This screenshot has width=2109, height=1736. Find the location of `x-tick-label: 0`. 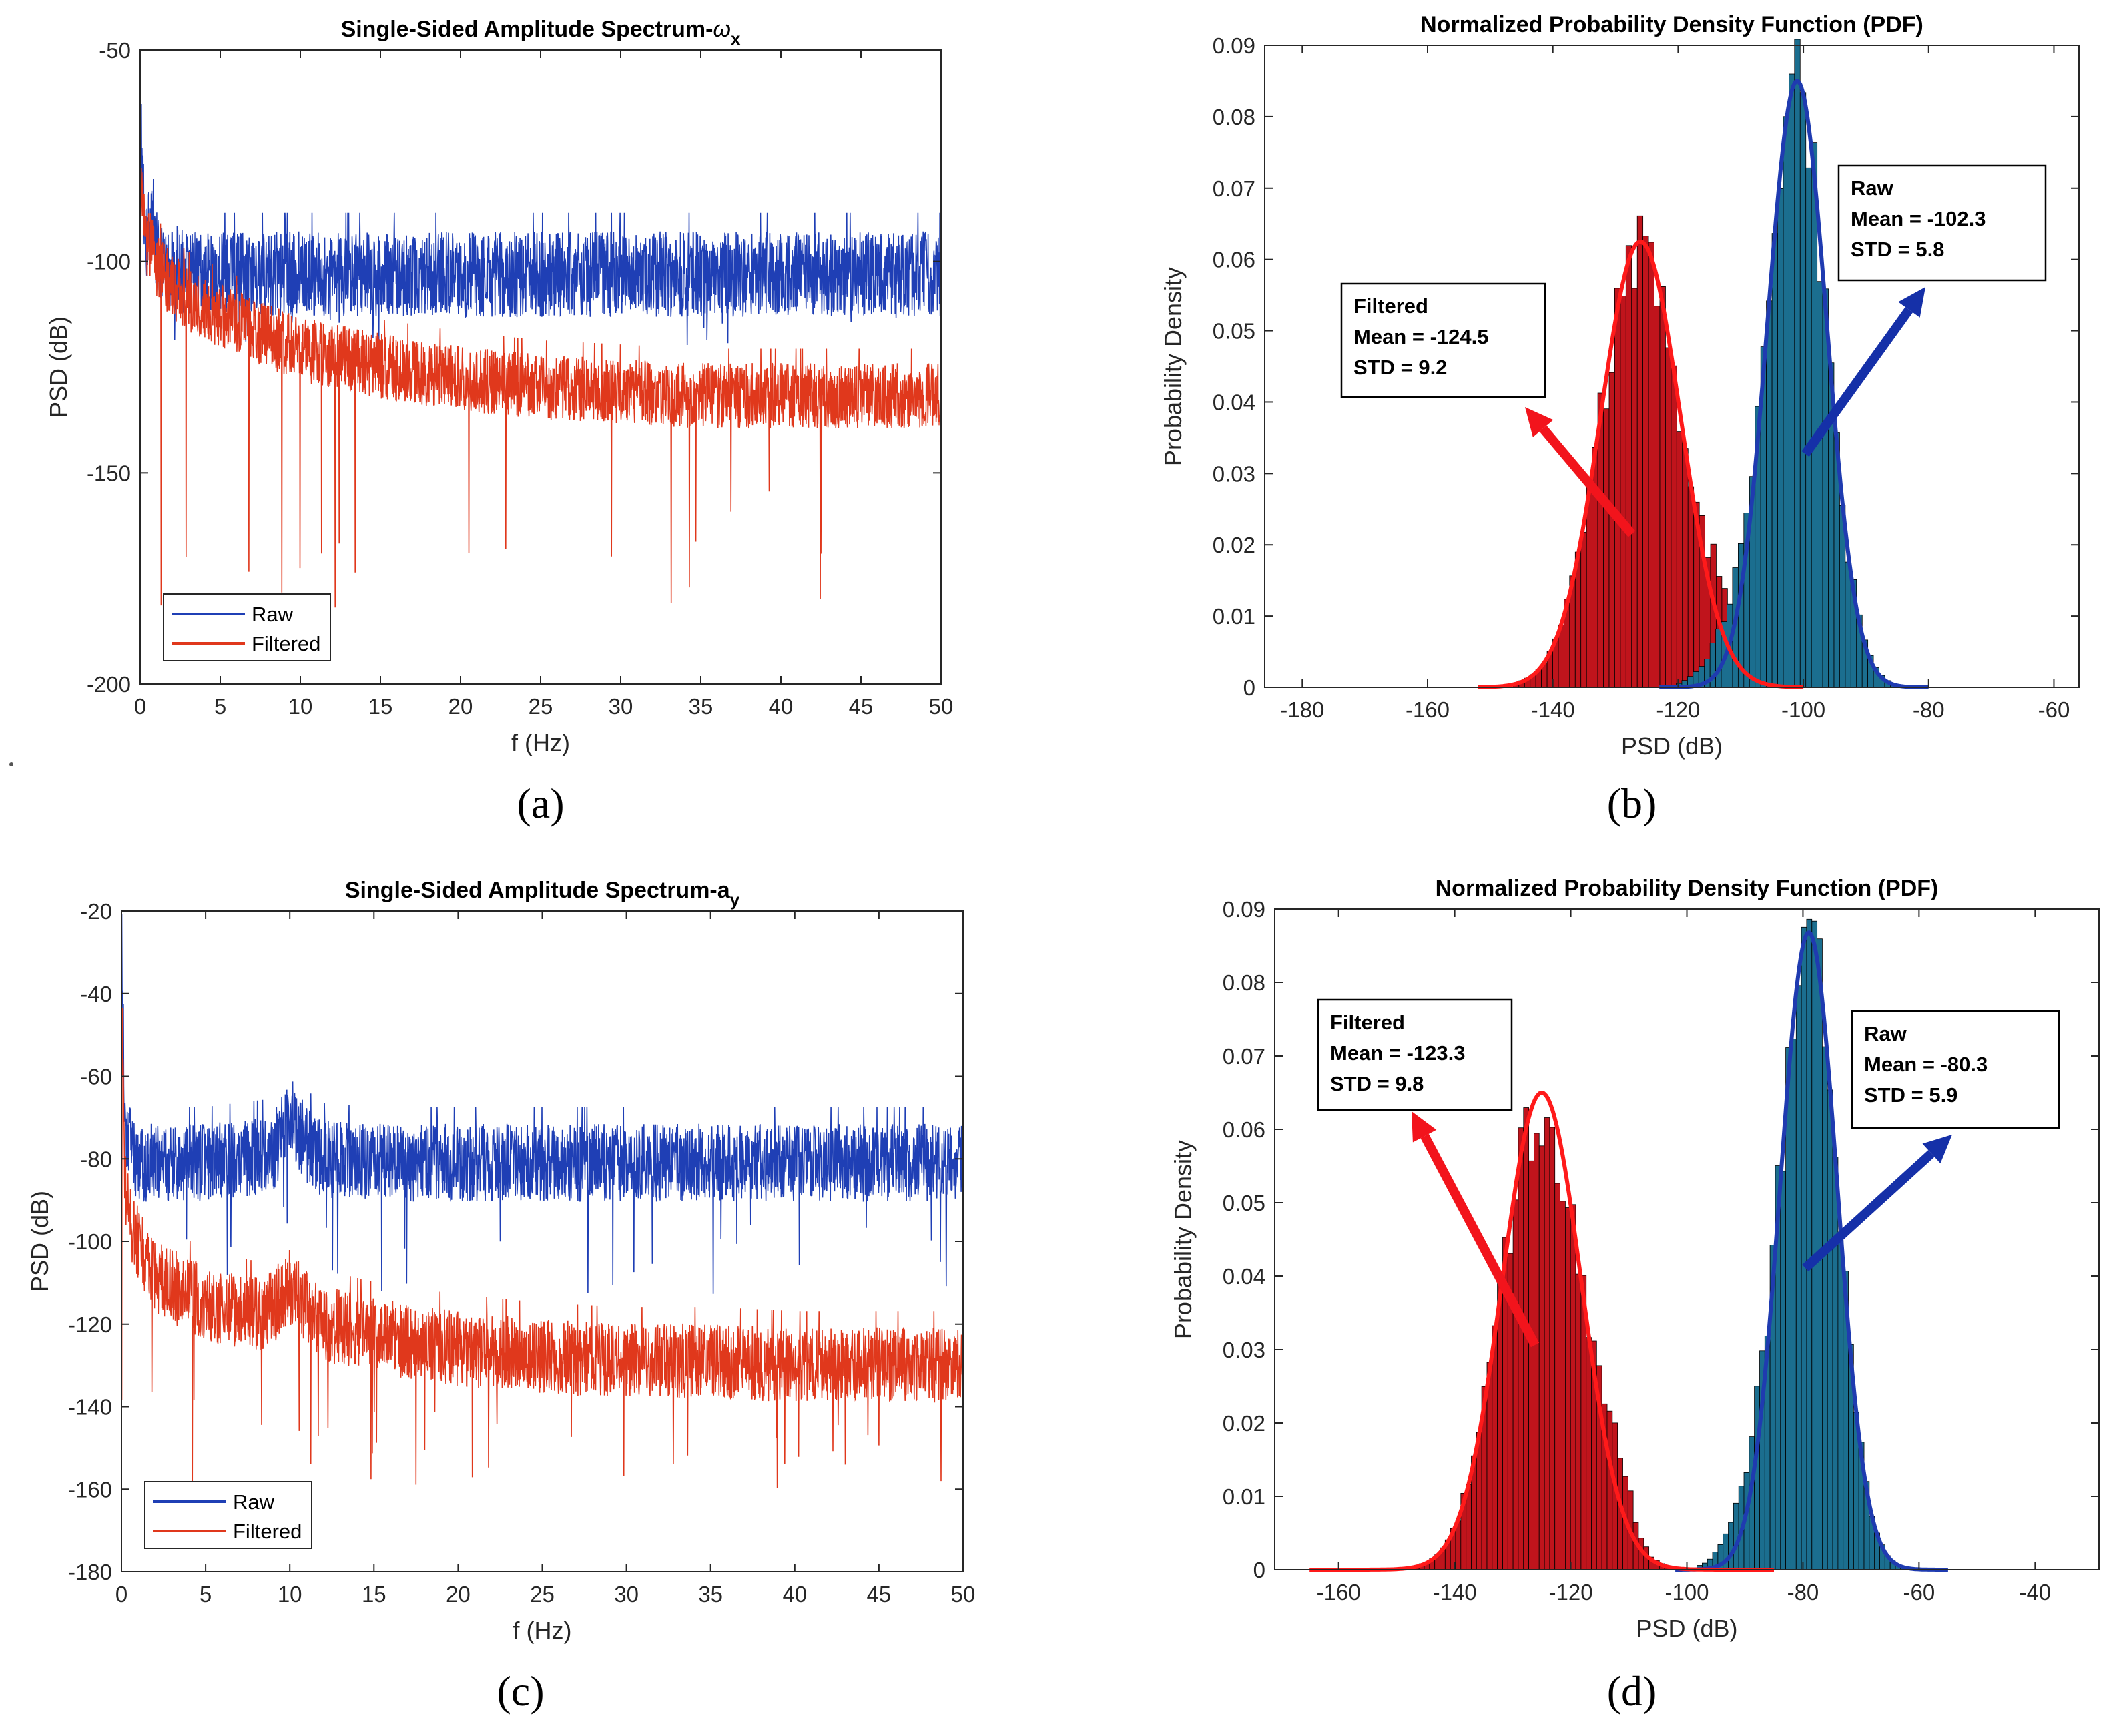

x-tick-label: 0 is located at coordinates (121, 1594).